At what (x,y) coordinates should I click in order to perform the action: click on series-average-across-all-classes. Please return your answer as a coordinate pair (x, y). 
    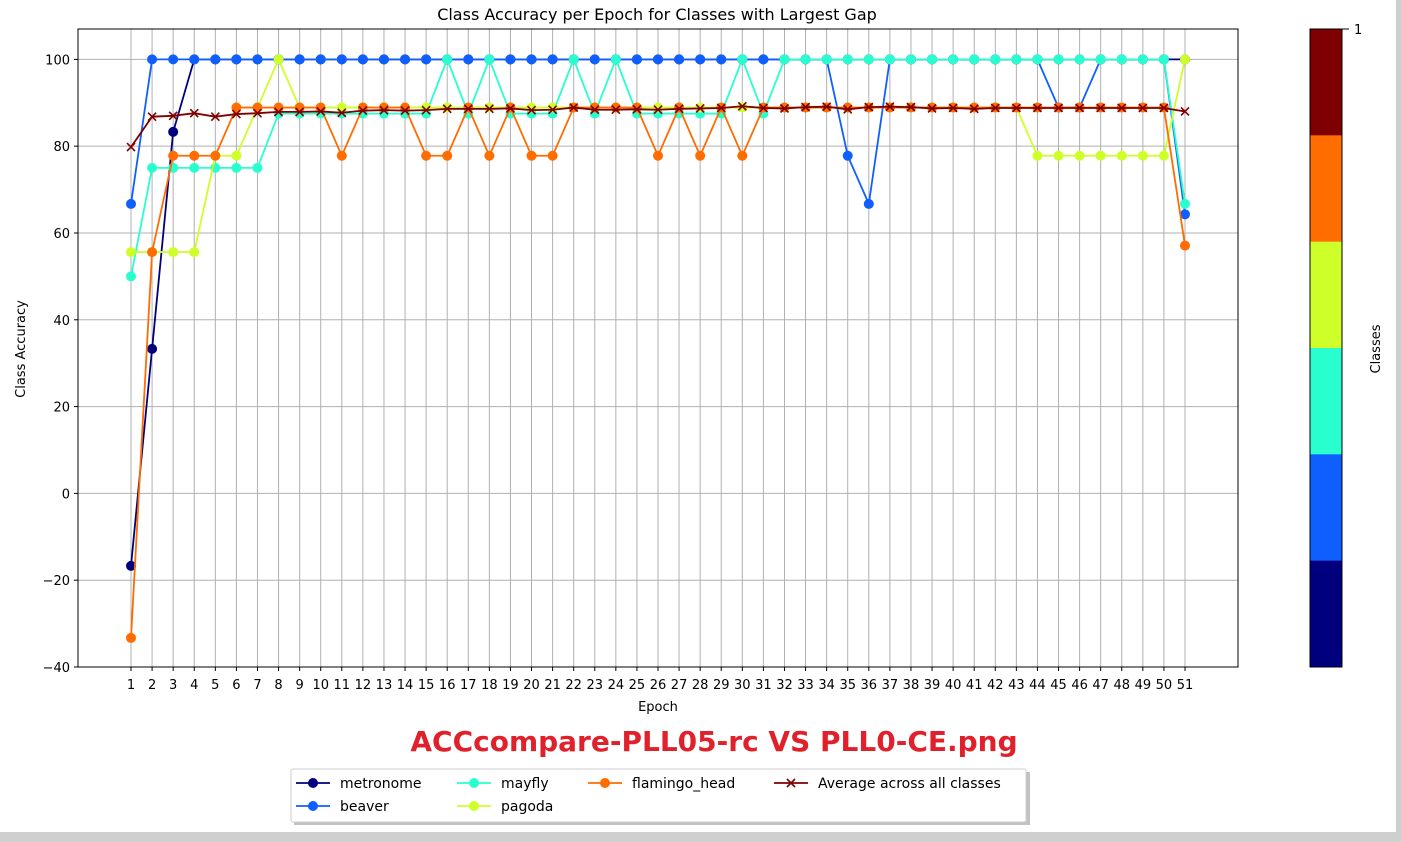
    Looking at the image, I should click on (658, 126).